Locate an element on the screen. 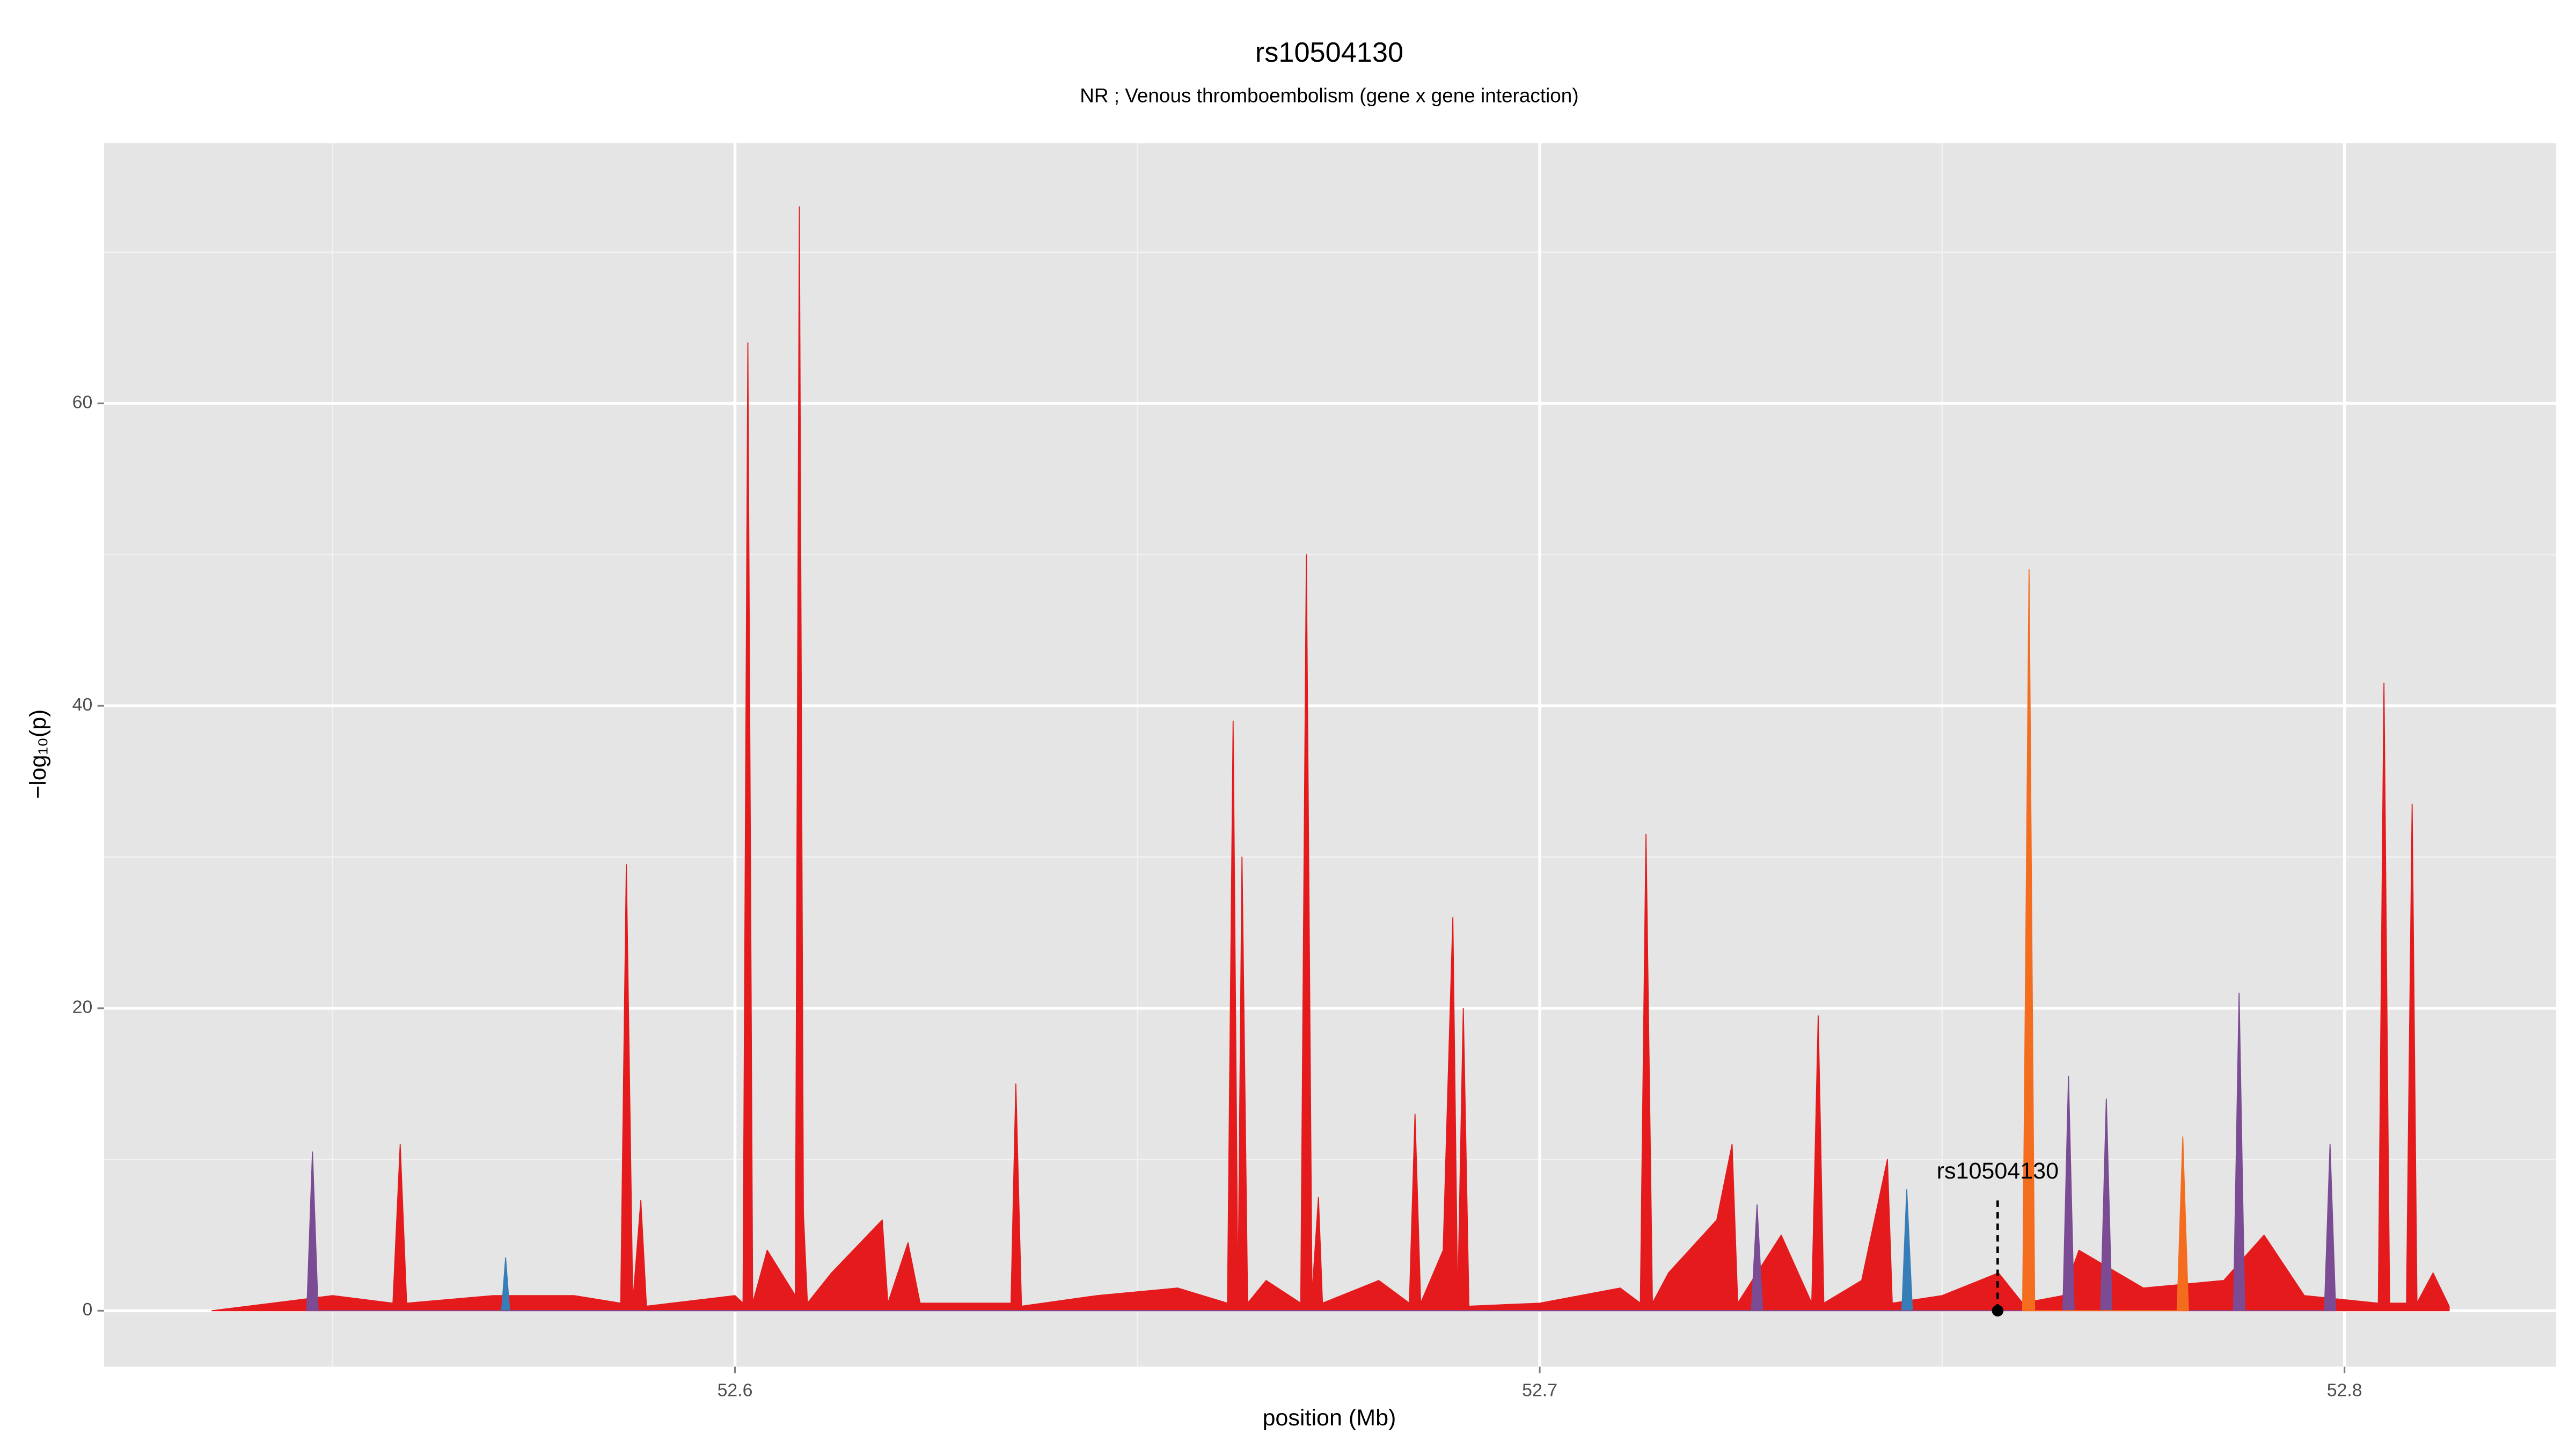 The height and width of the screenshot is (1449, 2576). x-tick-label: 52.6 is located at coordinates (735, 1390).